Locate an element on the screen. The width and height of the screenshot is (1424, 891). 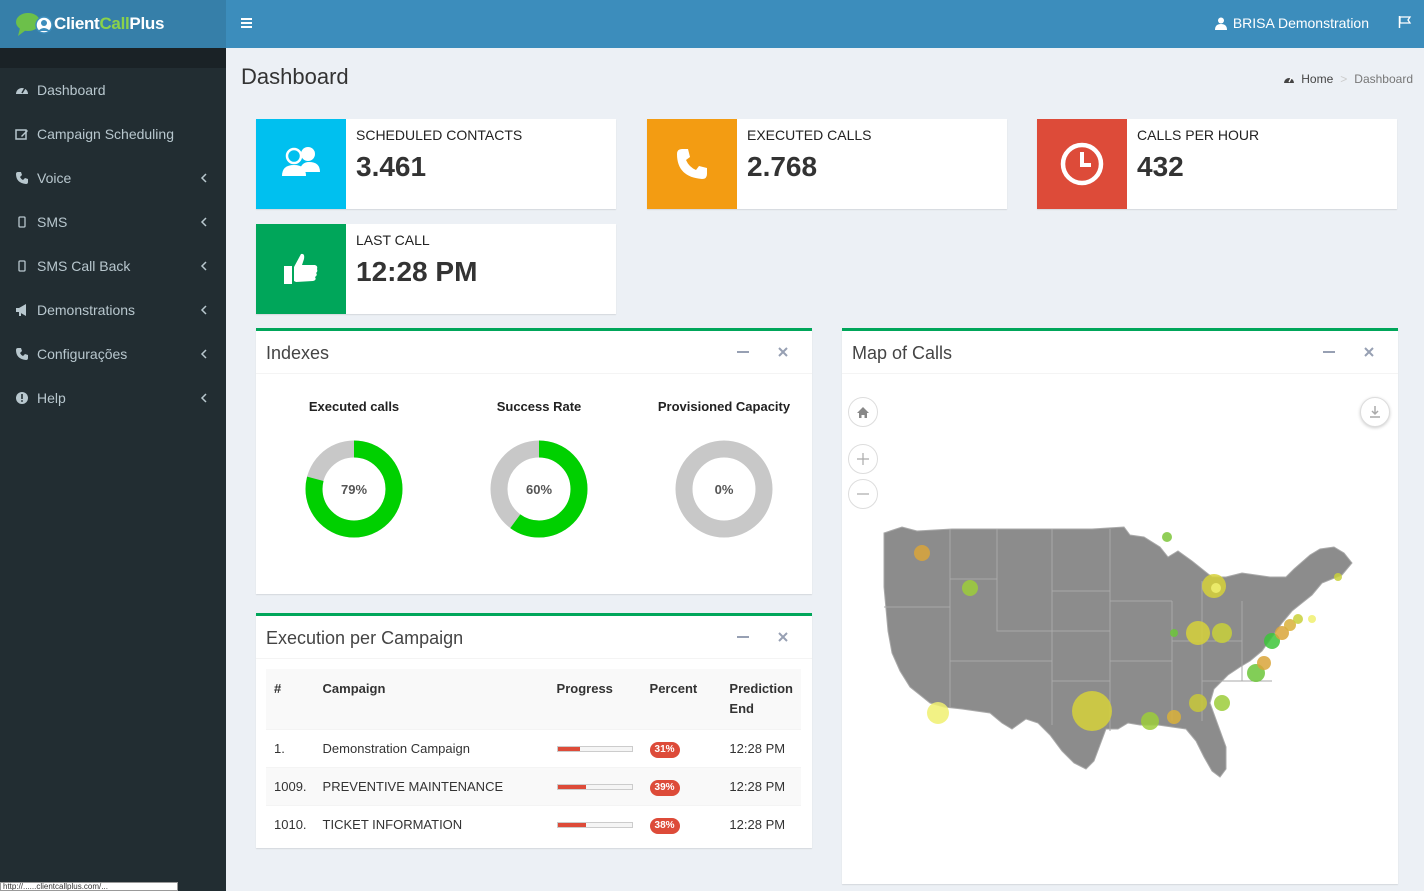
progress-bar is located at coordinates (594, 786).